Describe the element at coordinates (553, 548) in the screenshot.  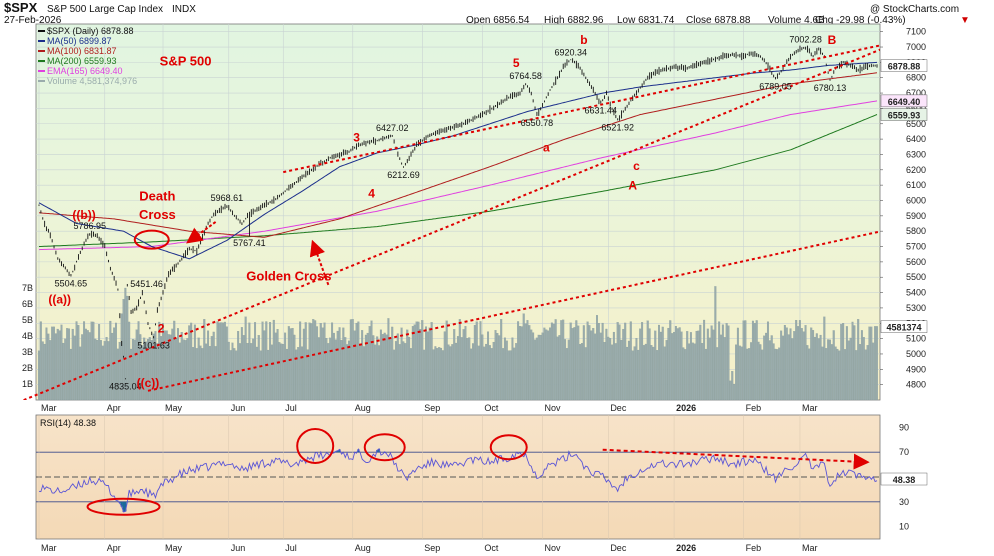
I see `rsi-x-tick-label: Nov` at that location.